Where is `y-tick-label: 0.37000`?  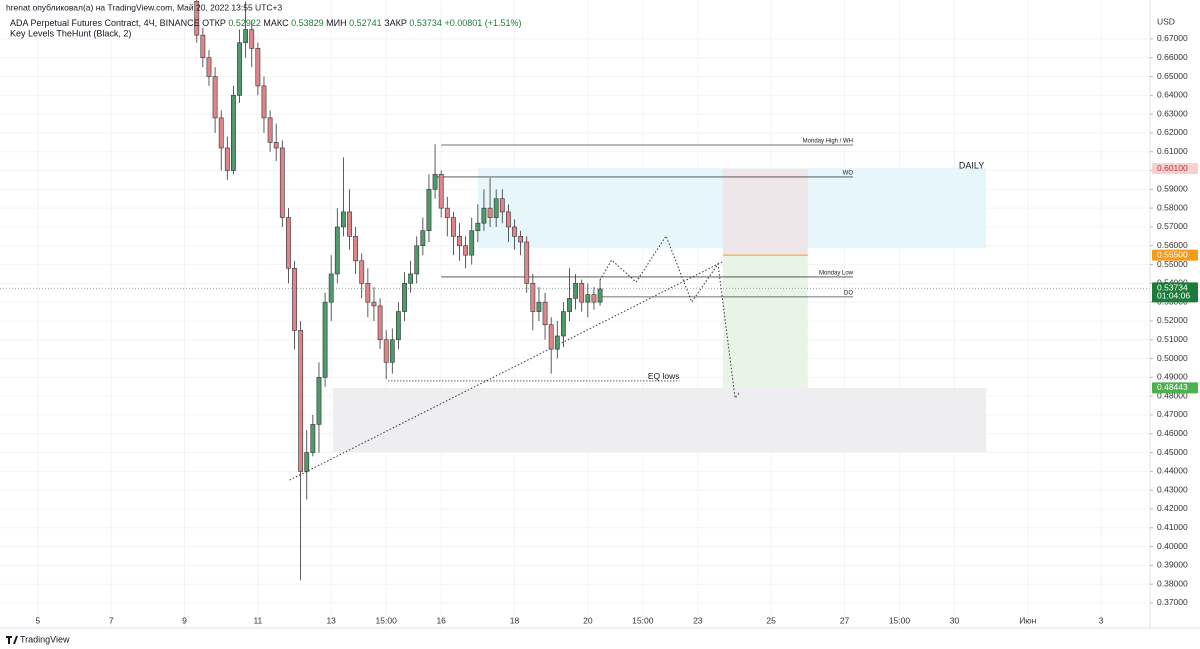
y-tick-label: 0.37000 is located at coordinates (1172, 602).